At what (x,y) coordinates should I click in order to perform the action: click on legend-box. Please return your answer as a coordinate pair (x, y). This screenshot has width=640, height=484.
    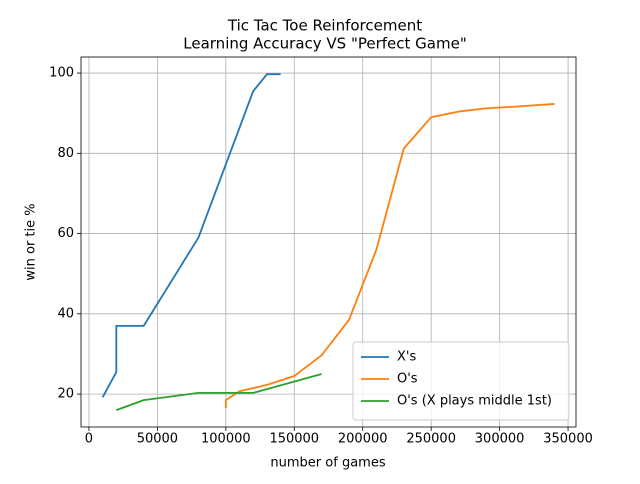
    Looking at the image, I should click on (461, 381).